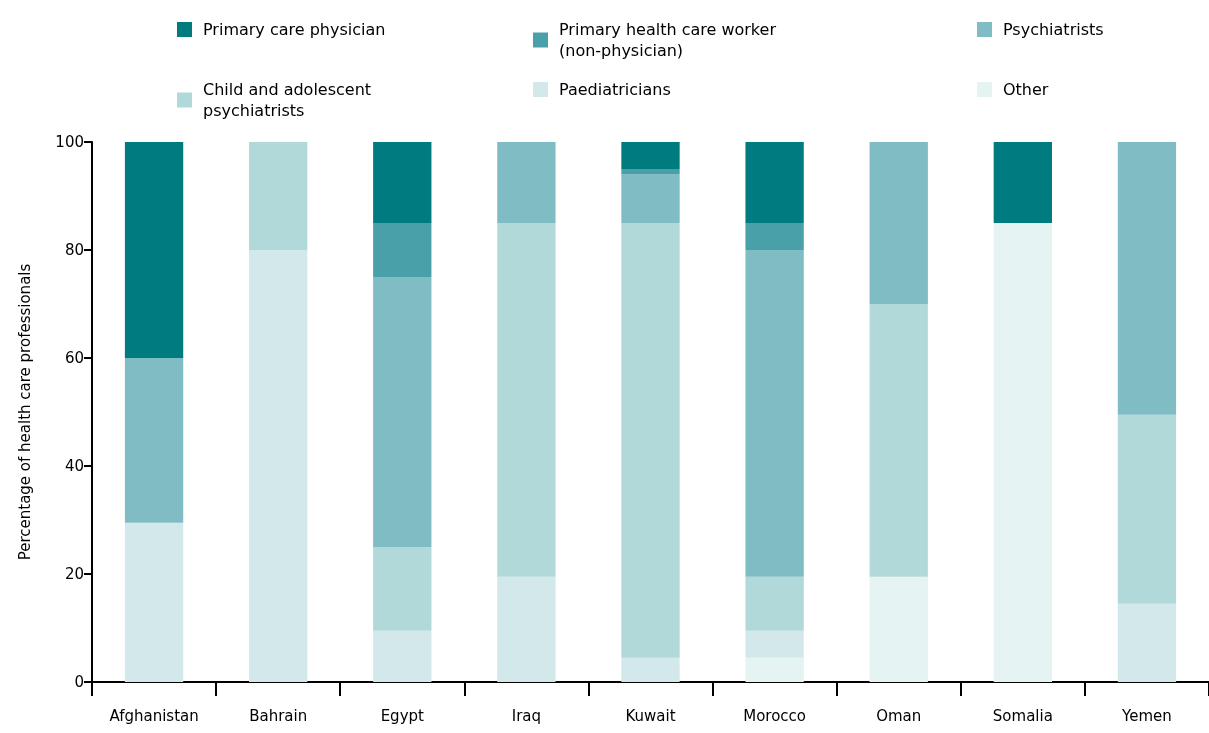  What do you see at coordinates (278, 715) in the screenshot?
I see `x-tick-label: Bahrain` at bounding box center [278, 715].